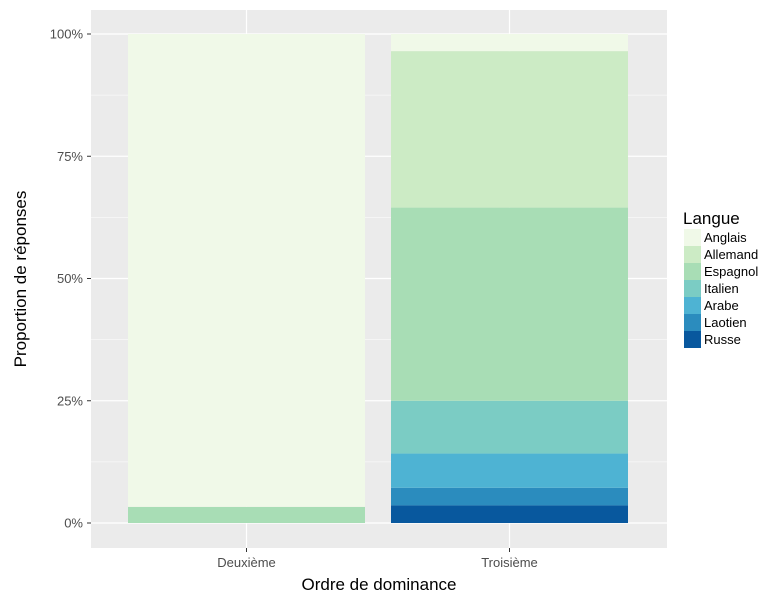  Describe the element at coordinates (692, 322) in the screenshot. I see `legend-key-laotien` at that location.